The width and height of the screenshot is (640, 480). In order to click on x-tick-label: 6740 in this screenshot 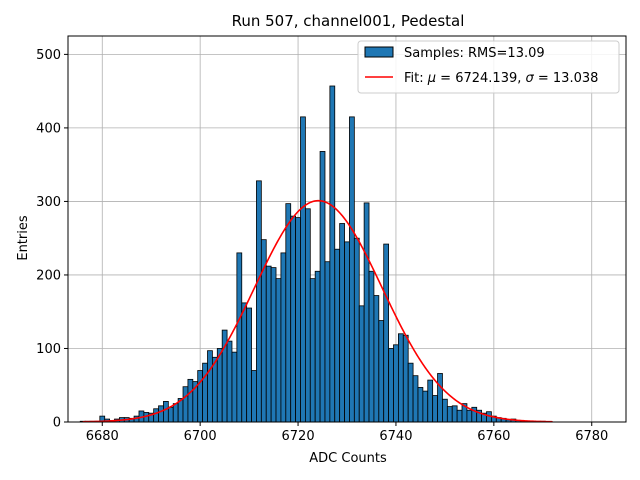, I will do `click(395, 436)`.